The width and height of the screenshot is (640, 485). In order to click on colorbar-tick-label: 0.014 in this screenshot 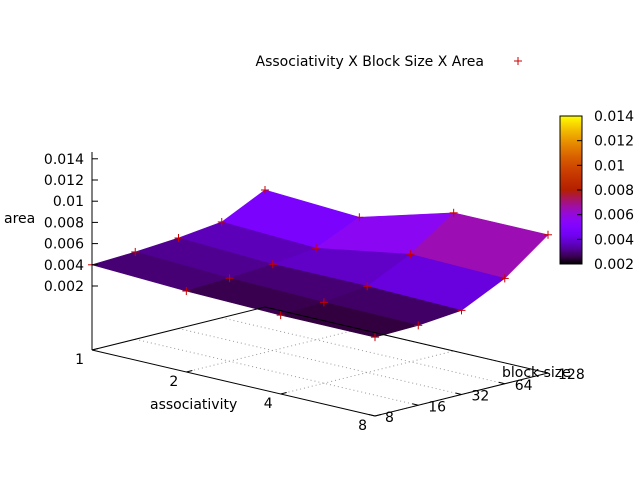, I will do `click(614, 117)`.